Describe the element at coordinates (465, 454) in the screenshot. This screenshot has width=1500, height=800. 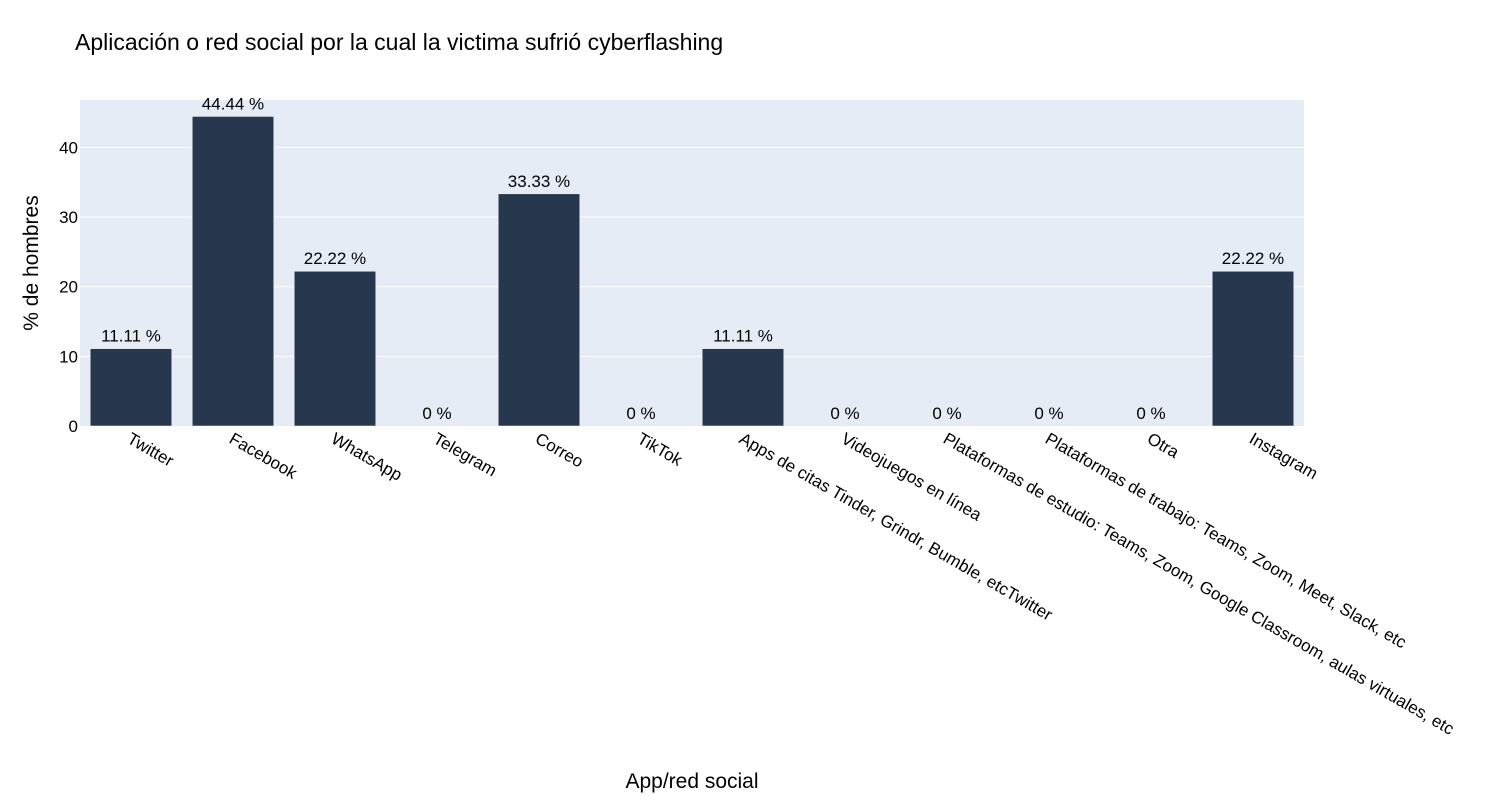
I see `x-tick-label: Telegram` at that location.